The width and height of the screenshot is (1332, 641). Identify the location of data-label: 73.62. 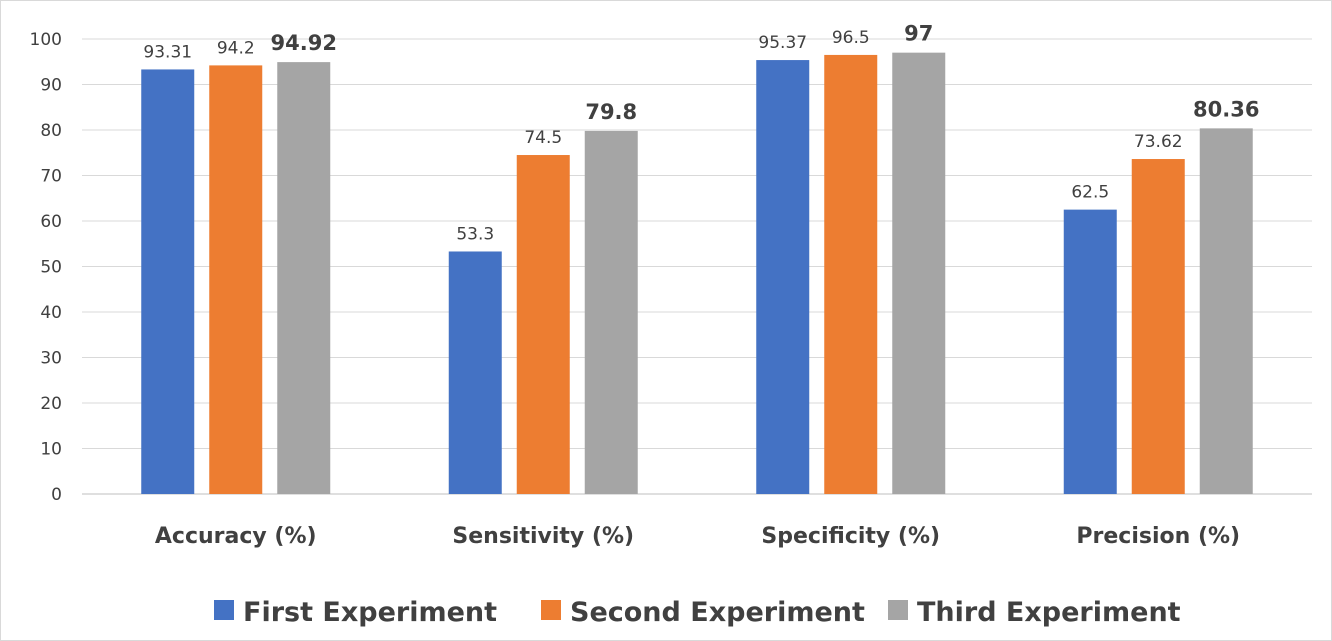
(1158, 142).